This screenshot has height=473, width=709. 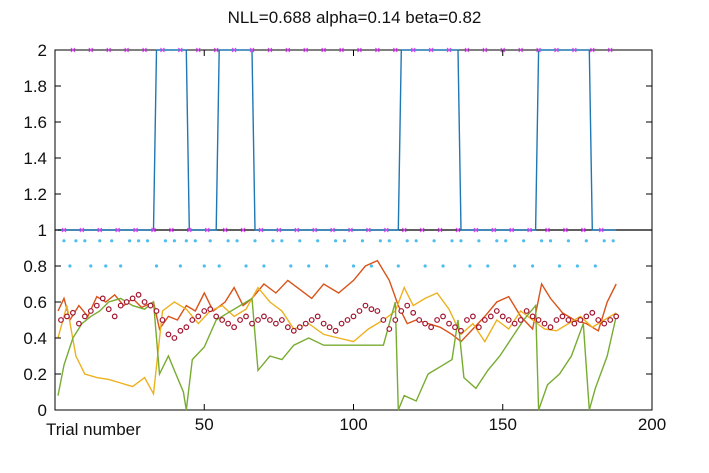 I want to click on y-tick-label: 0.2, so click(x=35, y=374).